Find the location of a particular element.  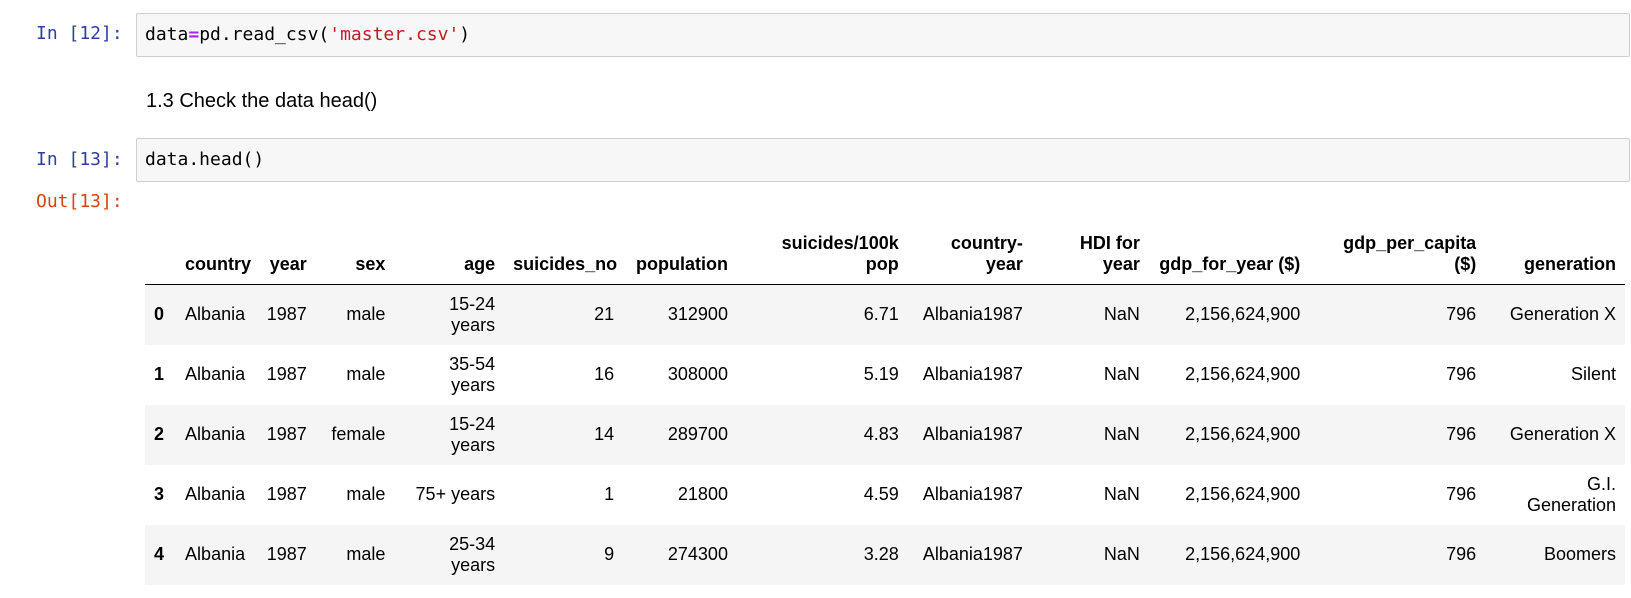

column-header: generation is located at coordinates (1555, 250).